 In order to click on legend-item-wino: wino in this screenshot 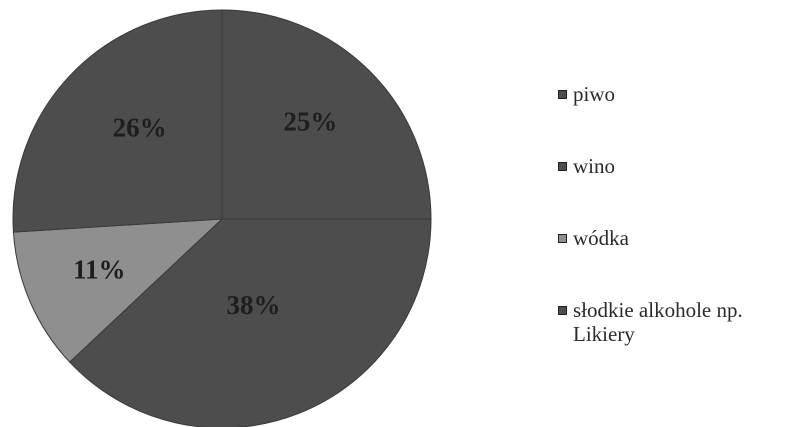, I will do `click(673, 166)`.